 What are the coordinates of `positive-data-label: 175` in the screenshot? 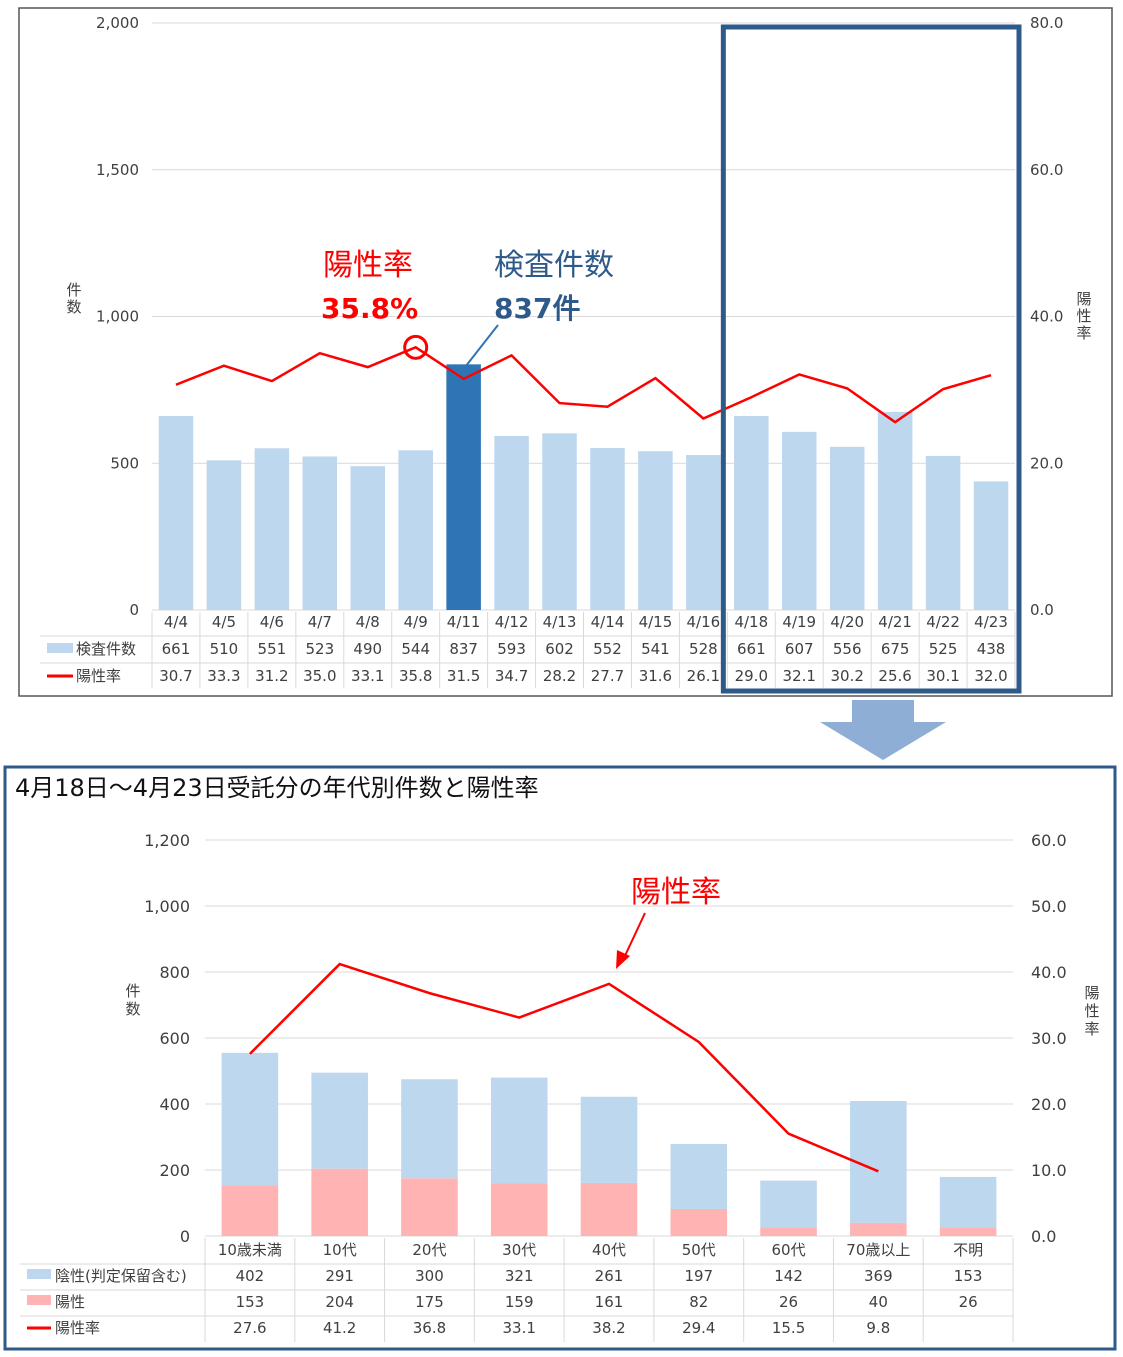 It's located at (429, 1302).